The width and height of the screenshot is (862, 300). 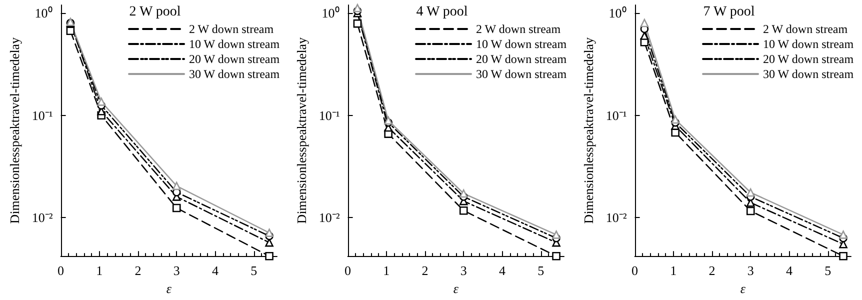 What do you see at coordinates (155, 12) in the screenshot?
I see `chart-title: 2 W pool` at bounding box center [155, 12].